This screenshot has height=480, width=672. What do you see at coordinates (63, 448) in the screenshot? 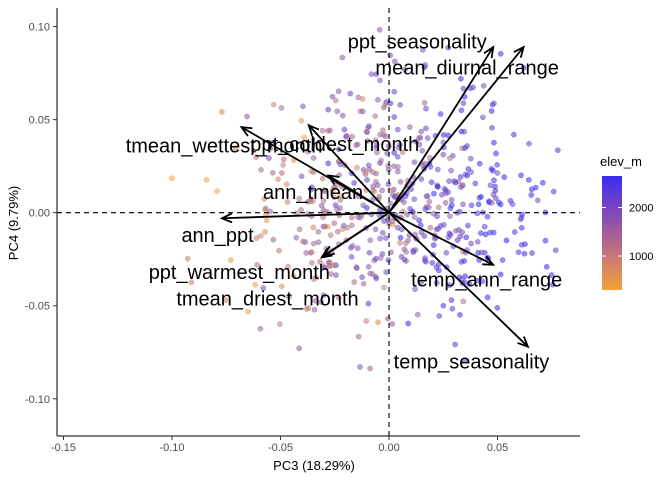
I see `x-tick-label: -0.15` at bounding box center [63, 448].